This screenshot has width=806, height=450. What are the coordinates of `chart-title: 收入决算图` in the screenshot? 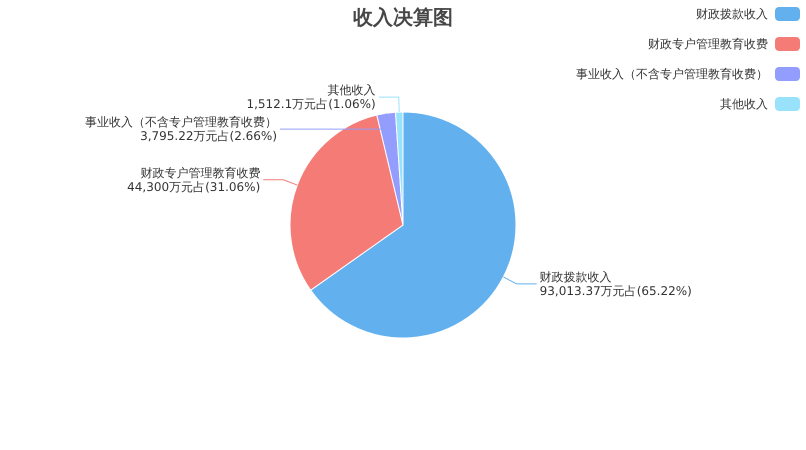 It's located at (403, 17).